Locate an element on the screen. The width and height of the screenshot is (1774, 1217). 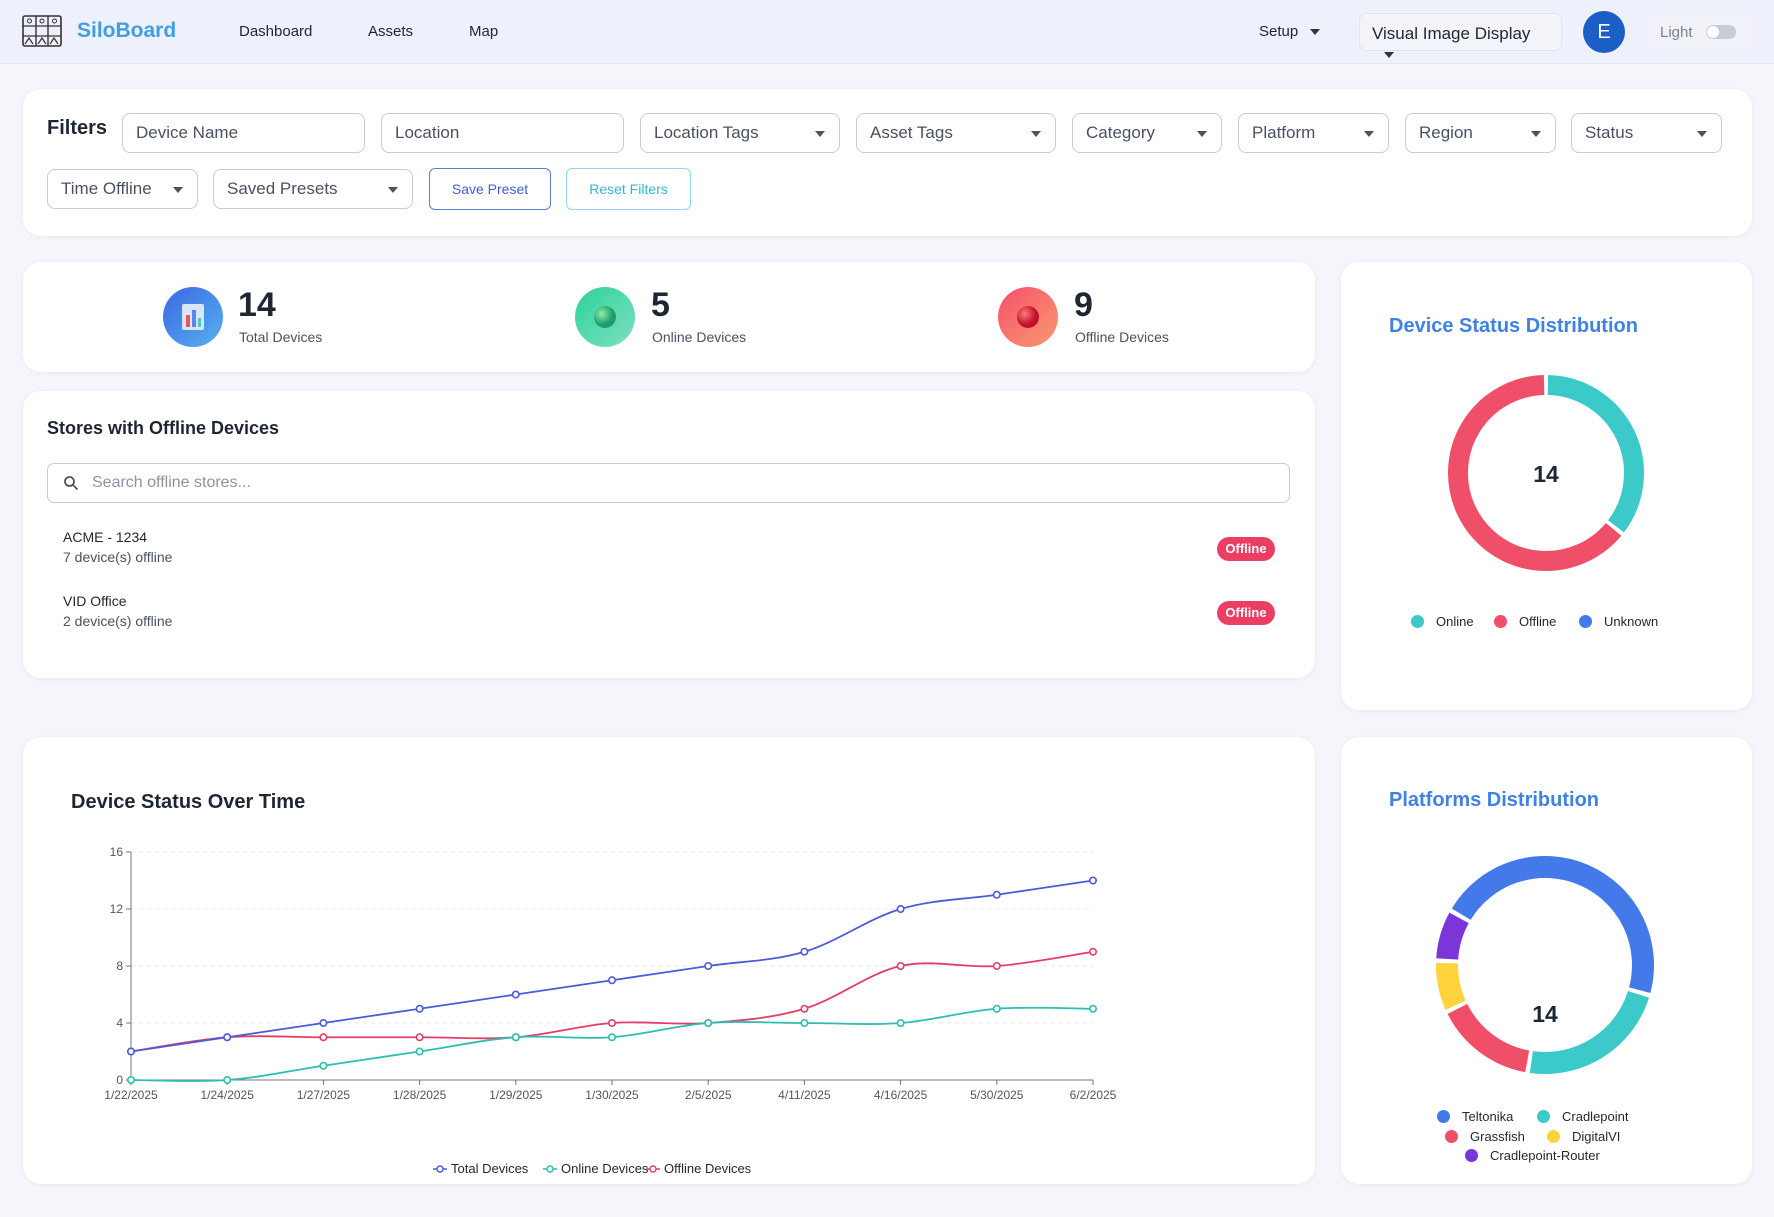
display-select: Visual Image Display is located at coordinates (1460, 35).